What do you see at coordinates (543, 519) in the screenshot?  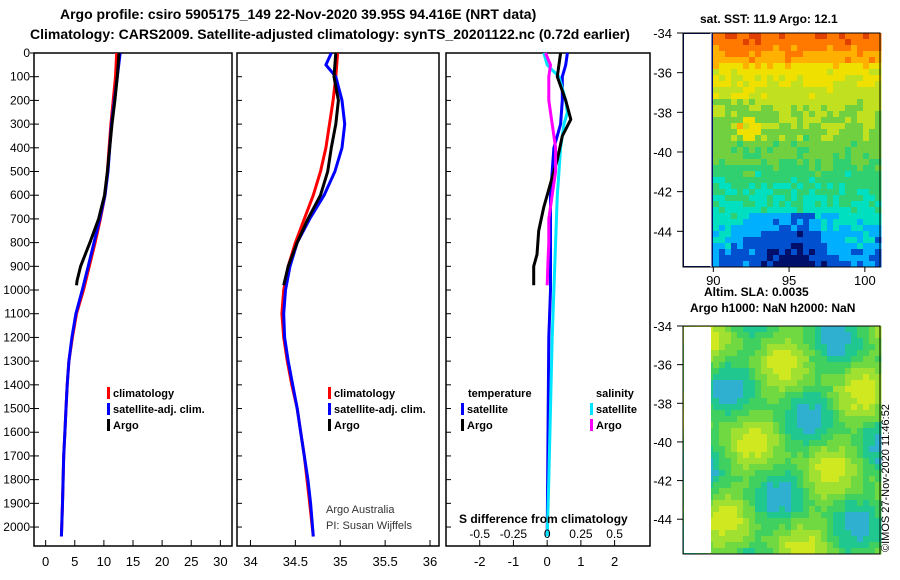 I see `difference-xlabel: S difference from climatology` at bounding box center [543, 519].